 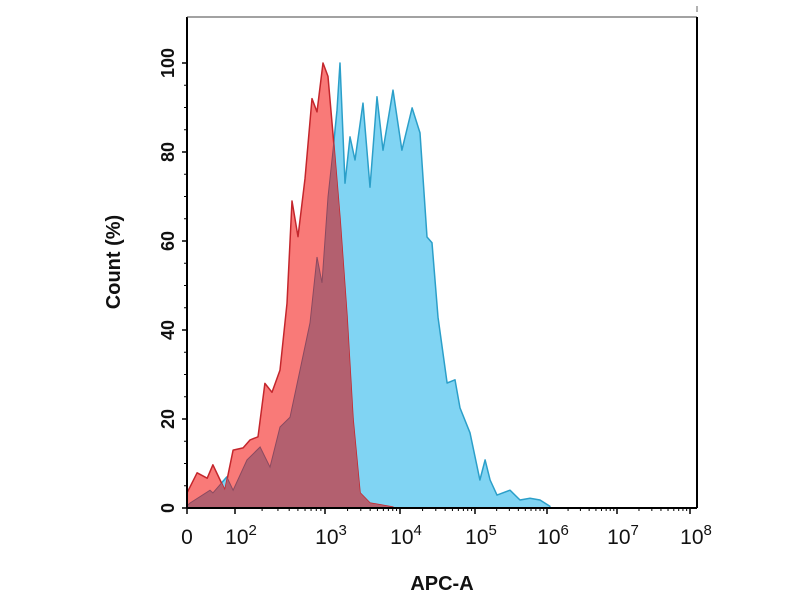 I want to click on y-axis-label: Count (%), so click(x=114, y=262).